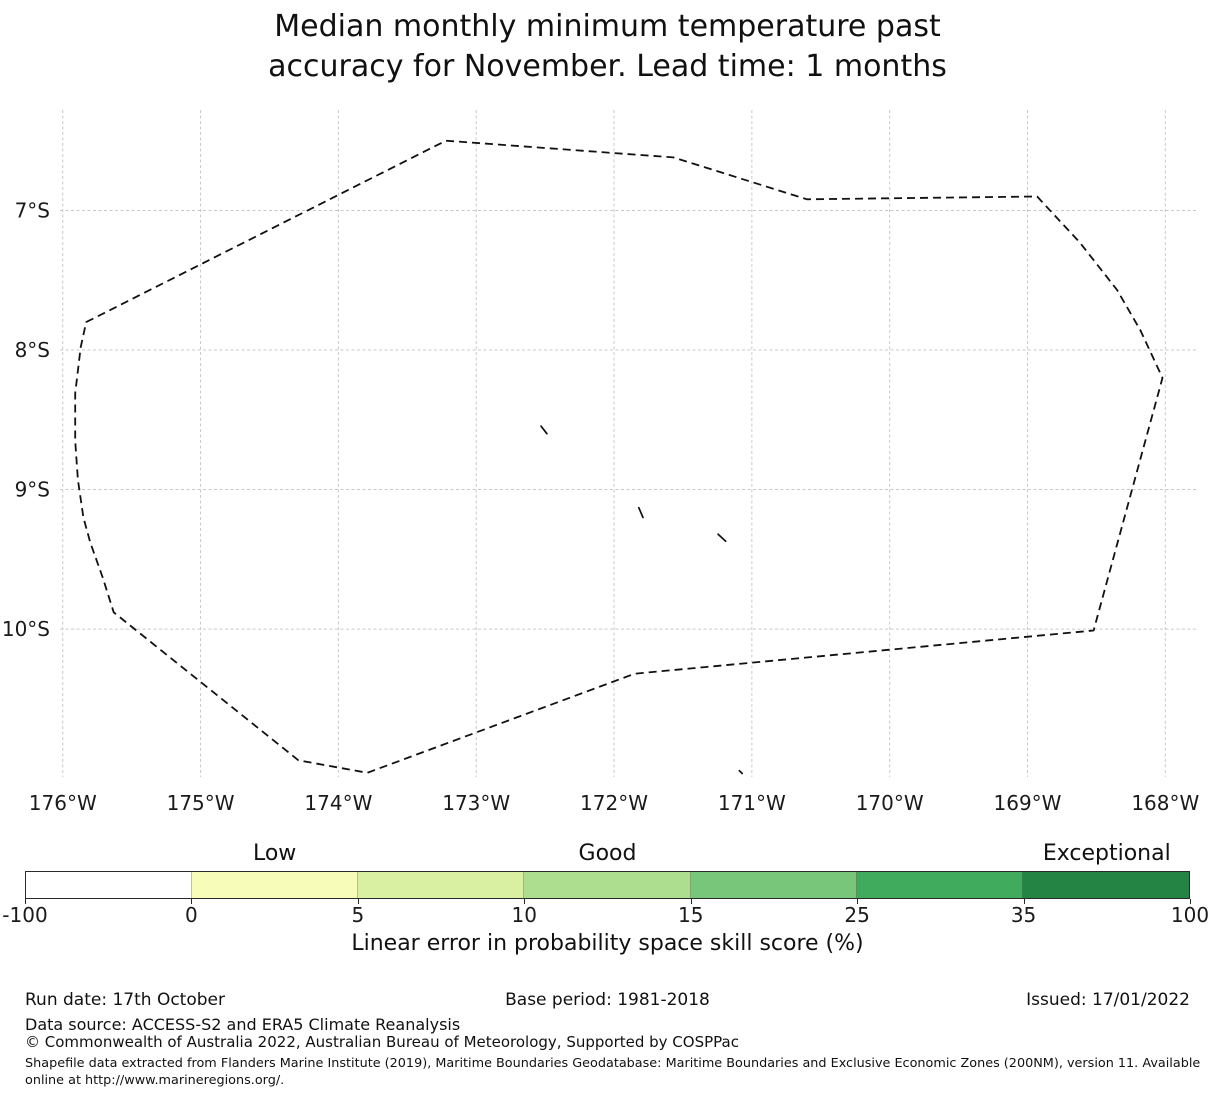  I want to click on colorbar-tick-label: -100, so click(25, 915).